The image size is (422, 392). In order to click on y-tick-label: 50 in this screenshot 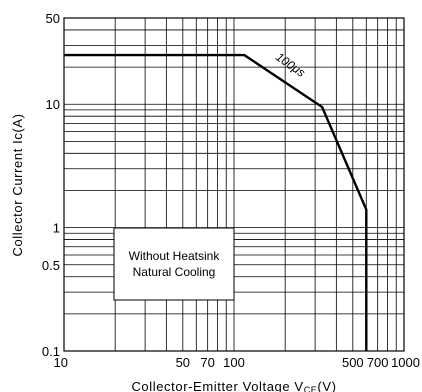, I will do `click(53, 18)`.